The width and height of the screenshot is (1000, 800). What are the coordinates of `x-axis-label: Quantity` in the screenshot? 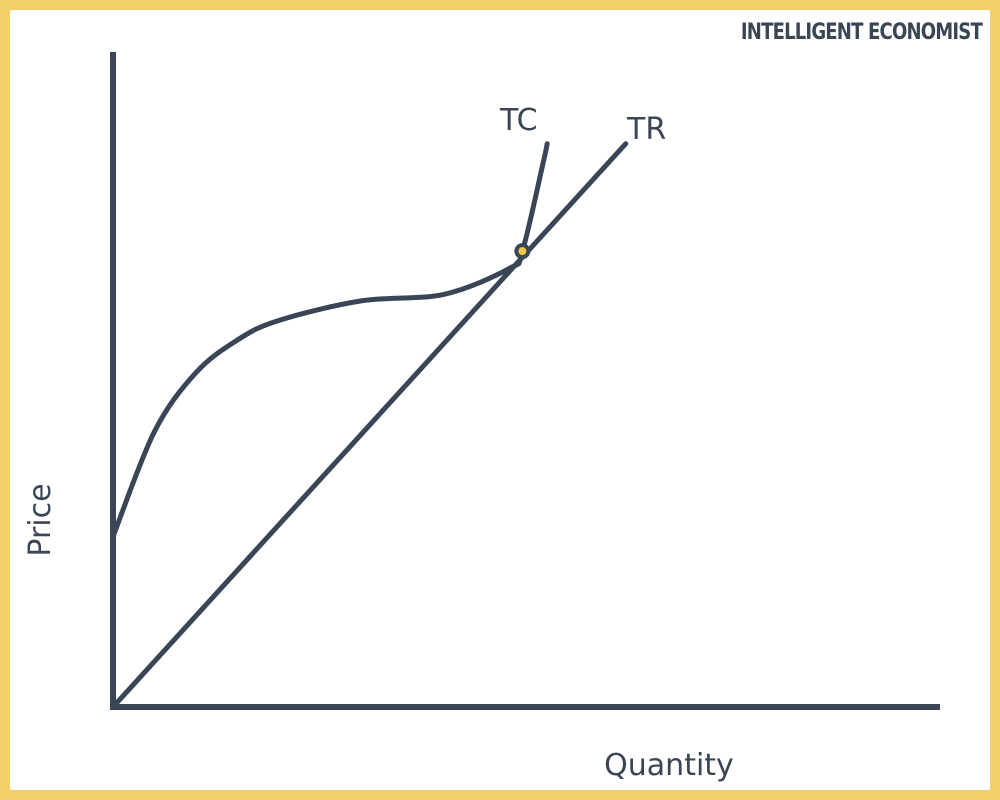 It's located at (669, 765).